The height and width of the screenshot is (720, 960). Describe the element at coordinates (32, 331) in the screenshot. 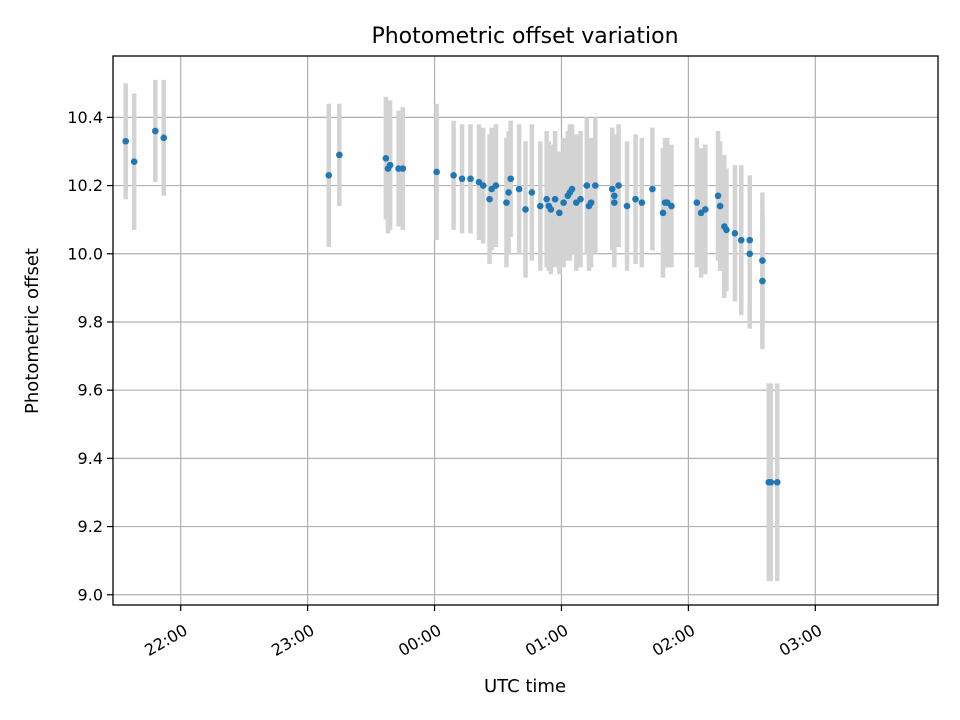

I see `y-axis-label: Photometric offset` at that location.